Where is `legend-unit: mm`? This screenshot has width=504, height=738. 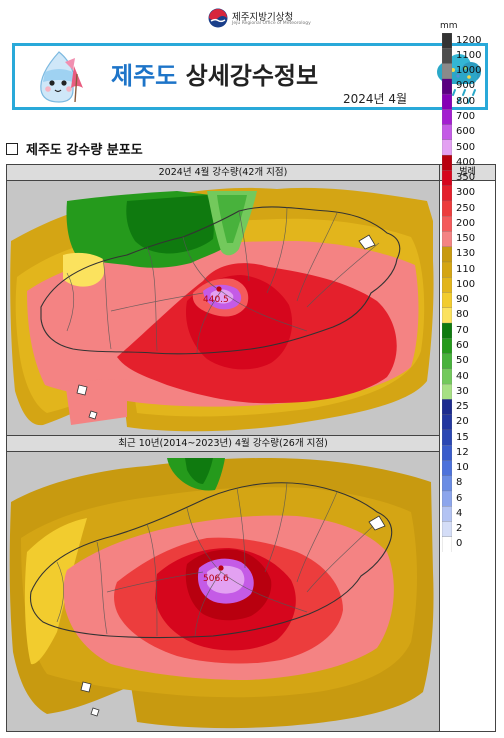
legend-unit: mm is located at coordinates (449, 26).